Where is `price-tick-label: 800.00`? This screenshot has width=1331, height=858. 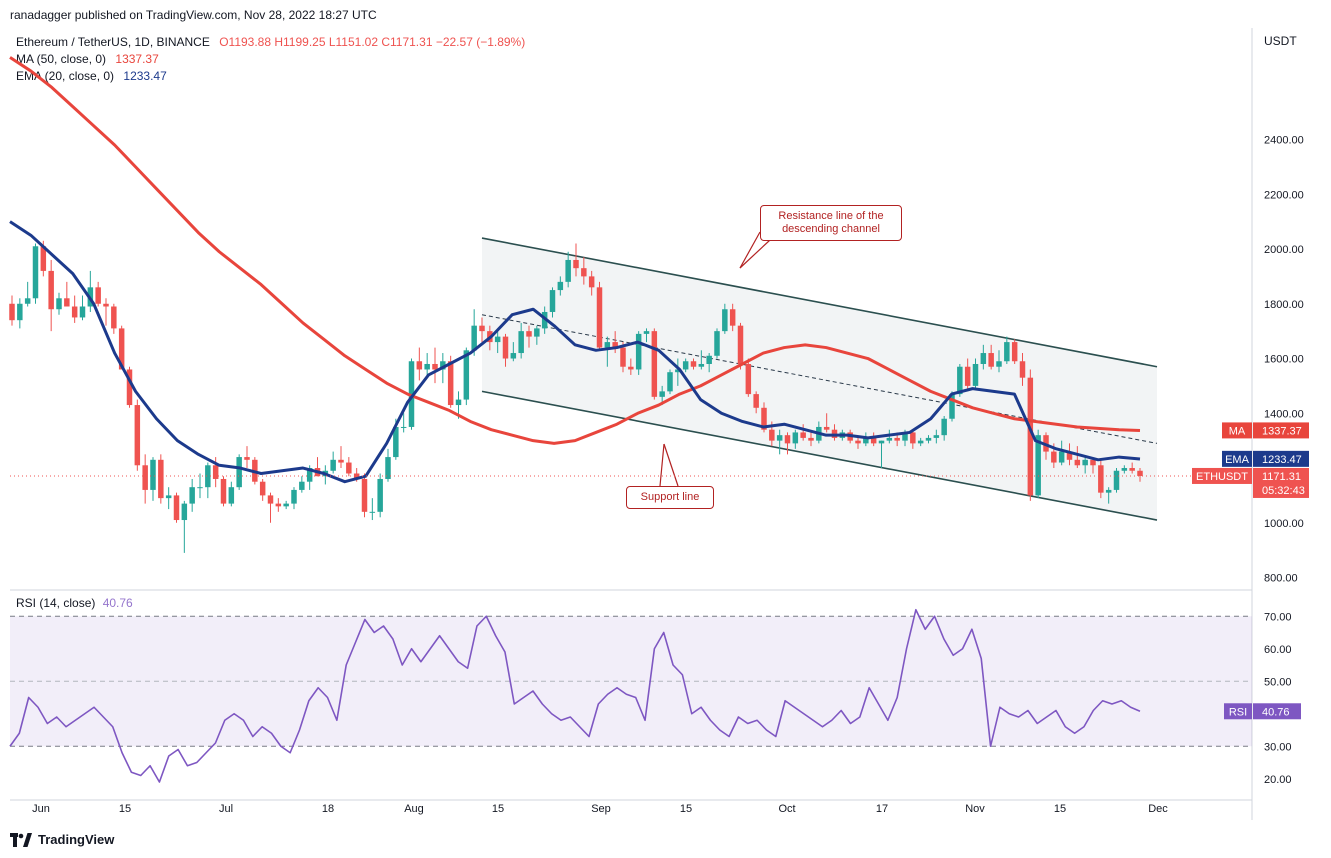 price-tick-label: 800.00 is located at coordinates (1281, 579).